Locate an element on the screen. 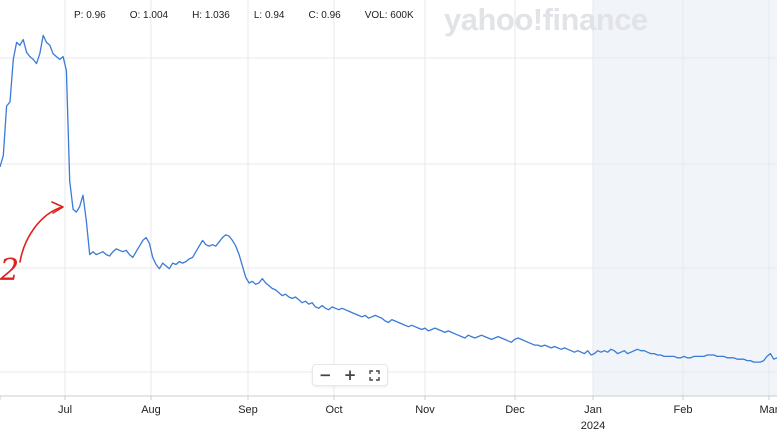 This screenshot has width=777, height=437. price-readout: P: 0.96 is located at coordinates (90, 15).